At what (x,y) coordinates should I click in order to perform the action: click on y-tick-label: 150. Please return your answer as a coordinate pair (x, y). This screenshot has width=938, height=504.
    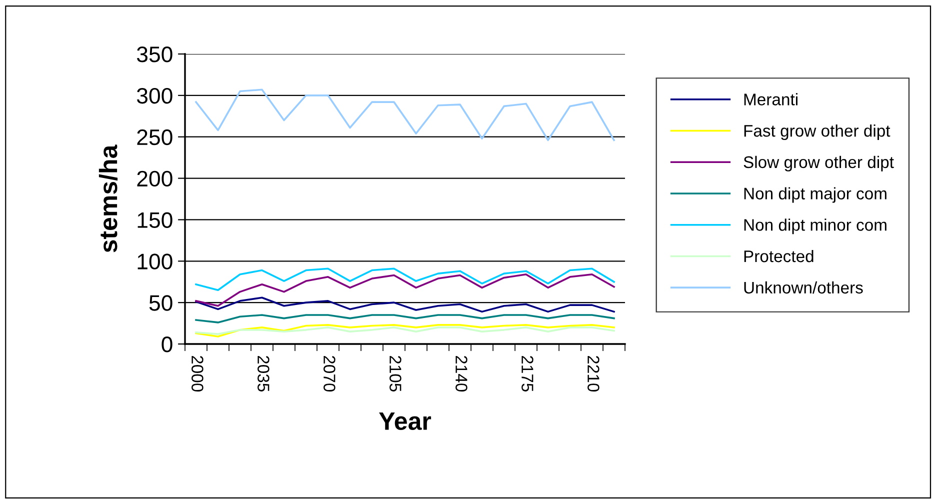
    Looking at the image, I should click on (155, 220).